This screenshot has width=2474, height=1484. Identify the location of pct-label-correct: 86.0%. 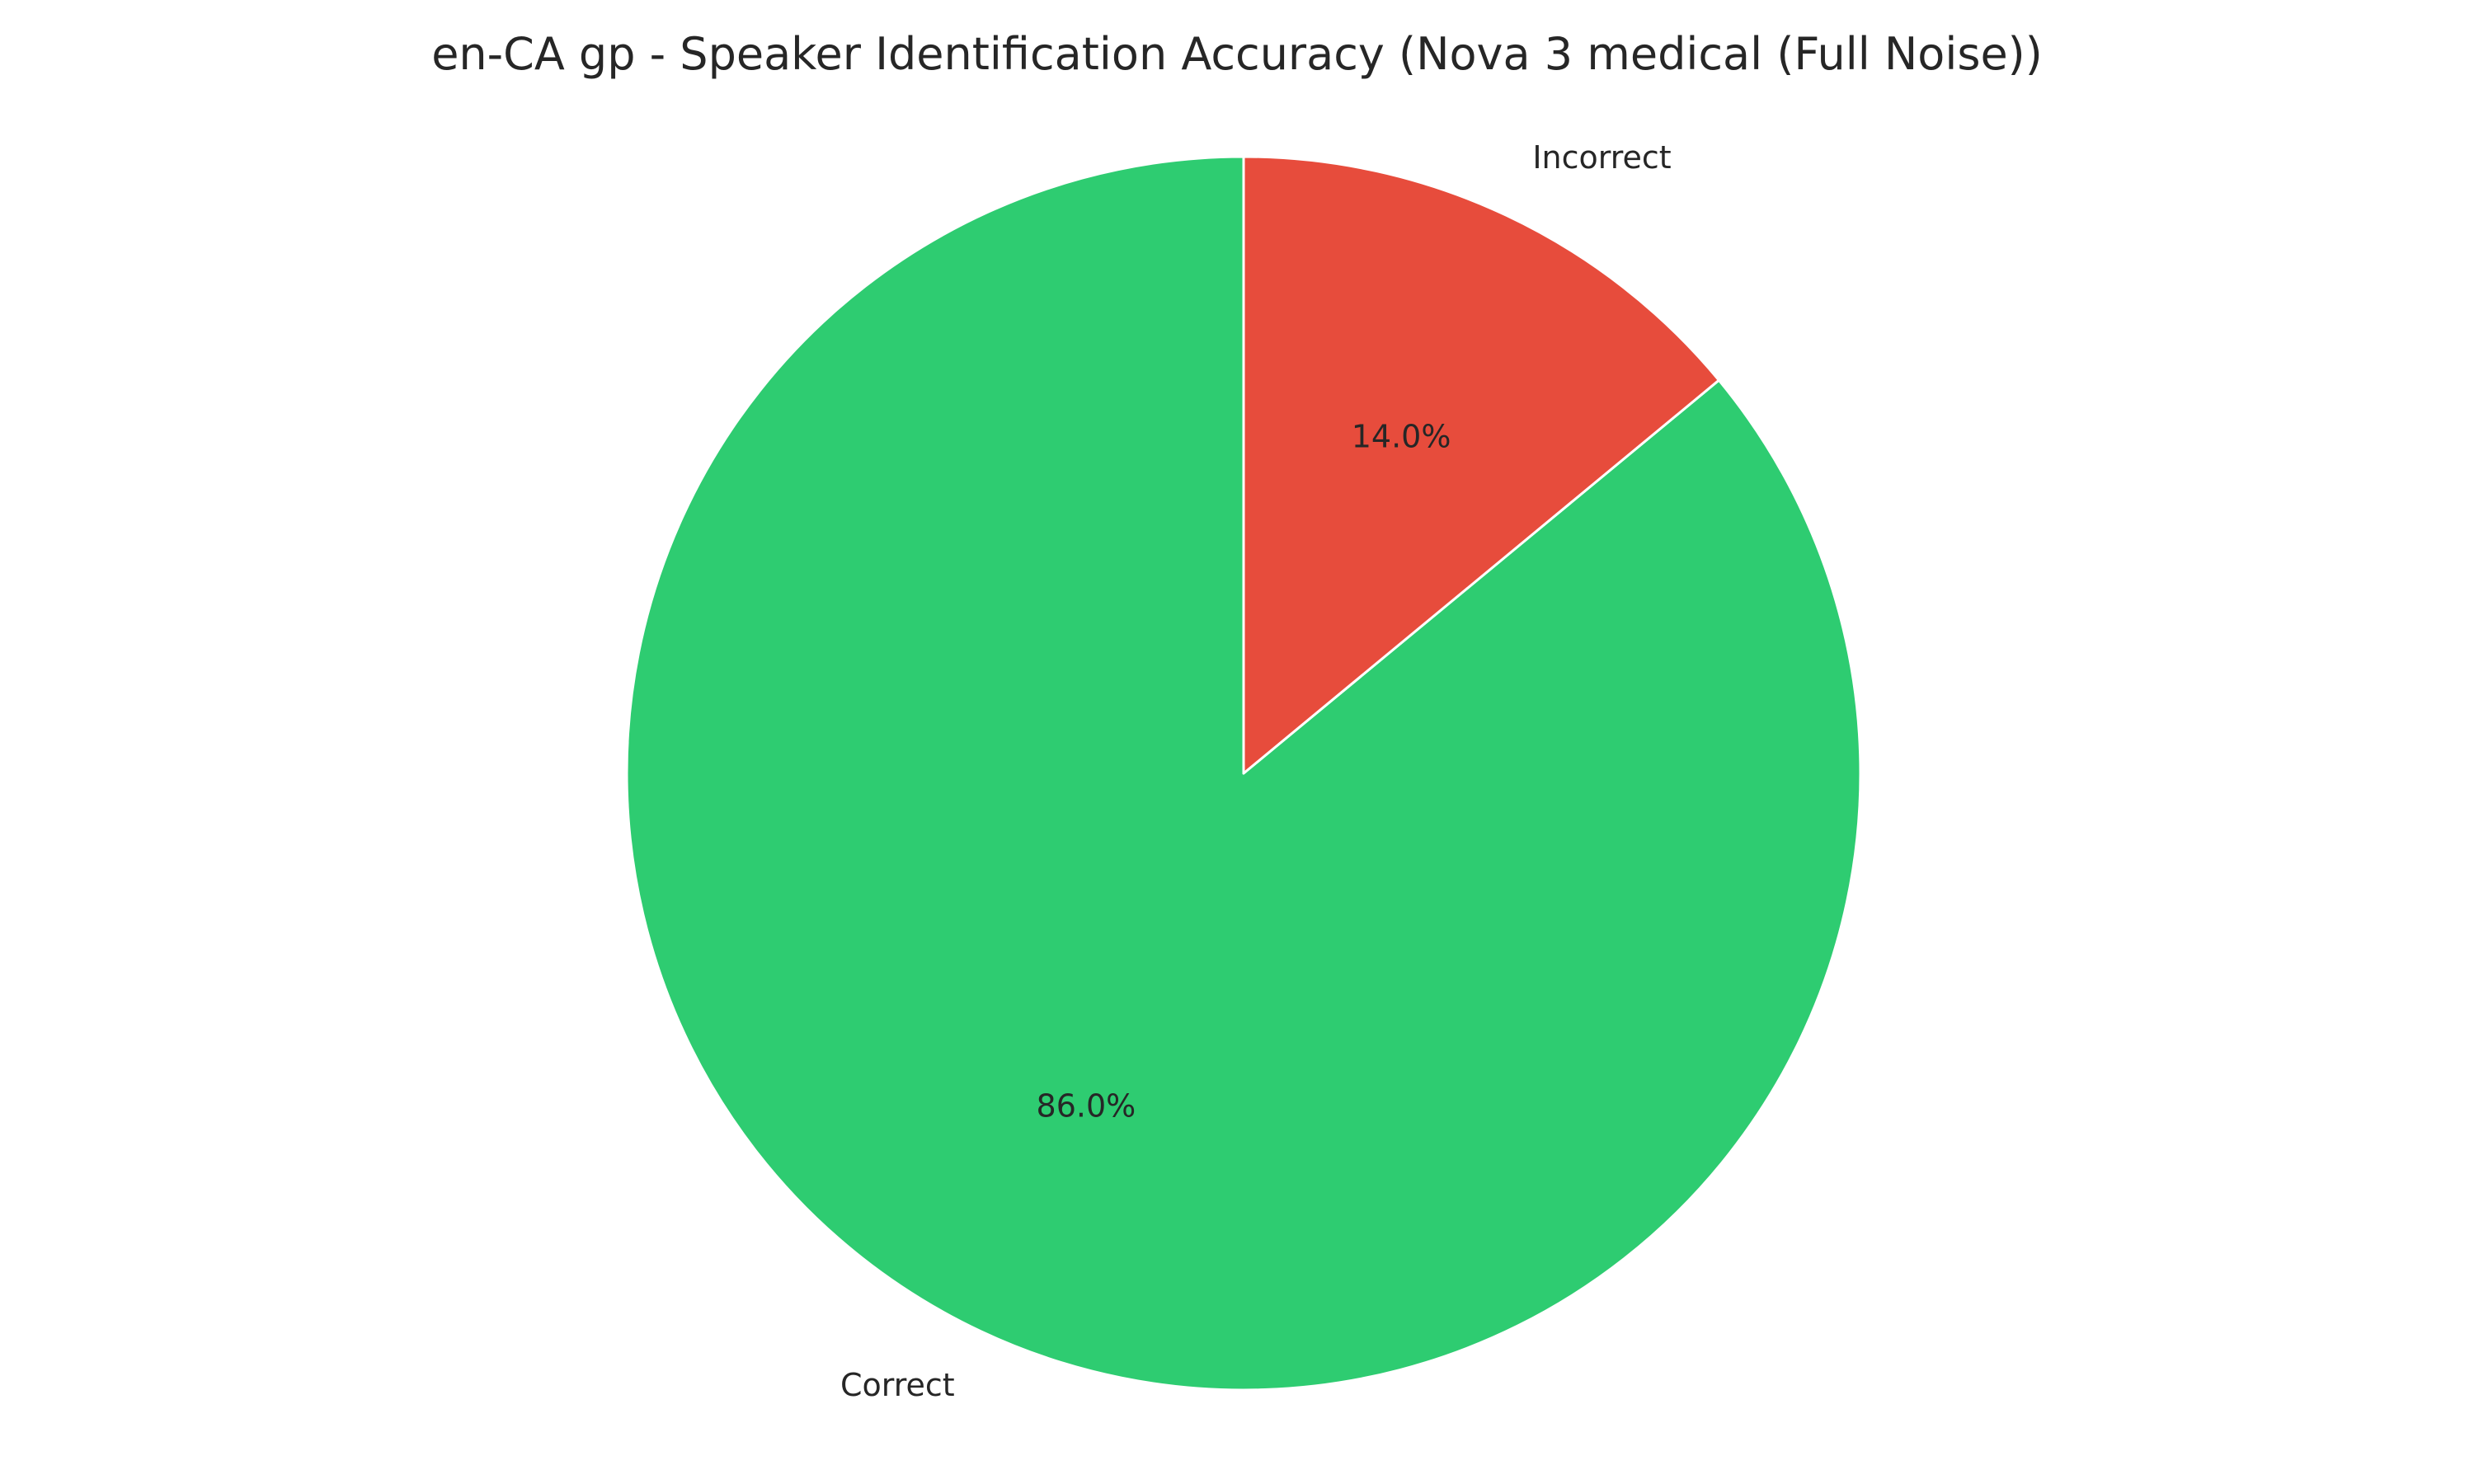
(1086, 1106).